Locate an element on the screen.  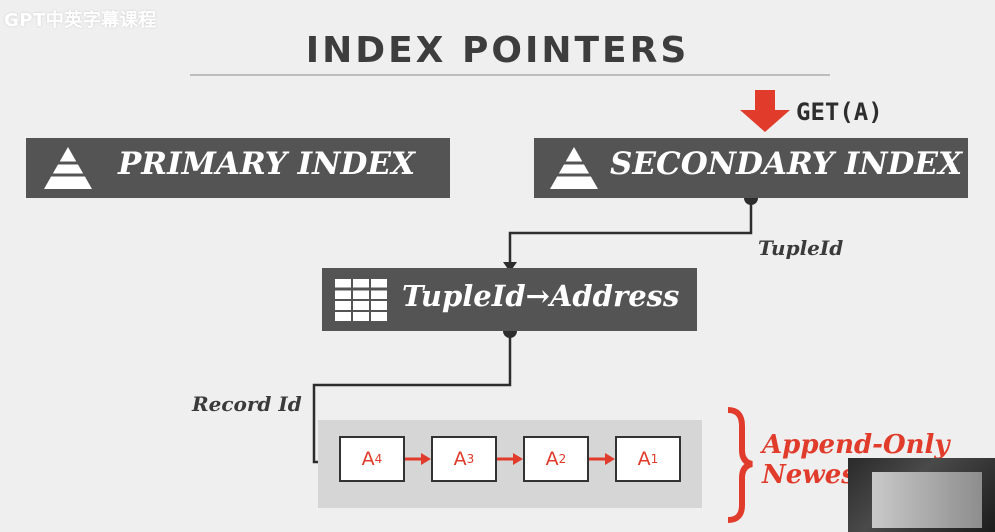
tuple-address-map-box: TupleId→Address is located at coordinates (509, 299).